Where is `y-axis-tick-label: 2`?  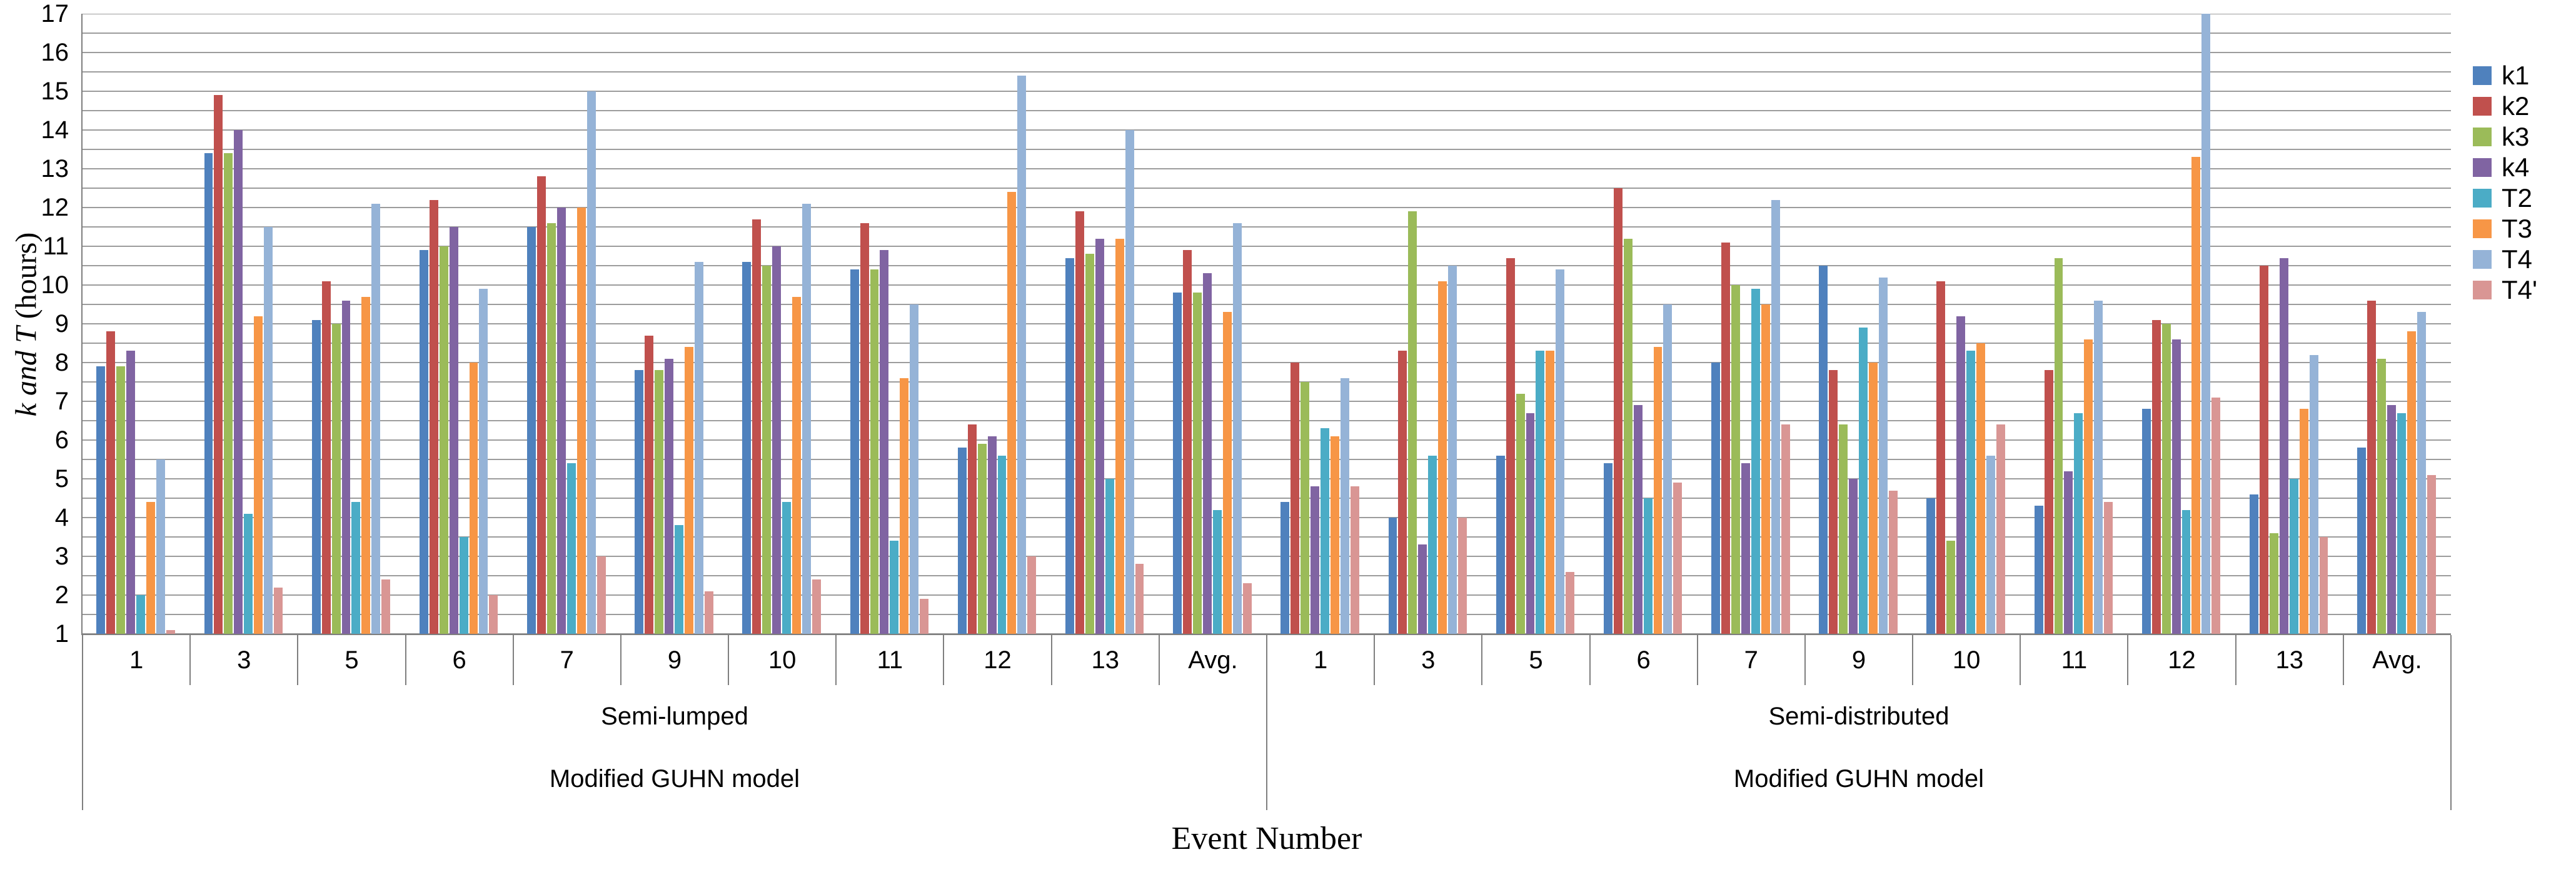
y-axis-tick-label: 2 is located at coordinates (61, 595).